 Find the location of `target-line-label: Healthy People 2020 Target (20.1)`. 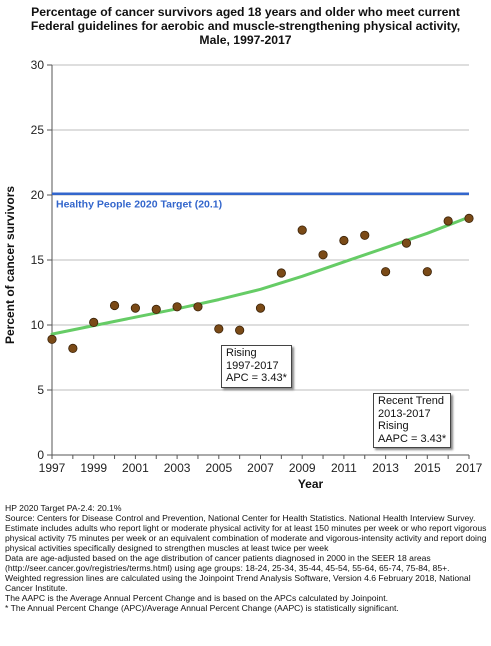

target-line-label: Healthy People 2020 Target (20.1) is located at coordinates (139, 205).